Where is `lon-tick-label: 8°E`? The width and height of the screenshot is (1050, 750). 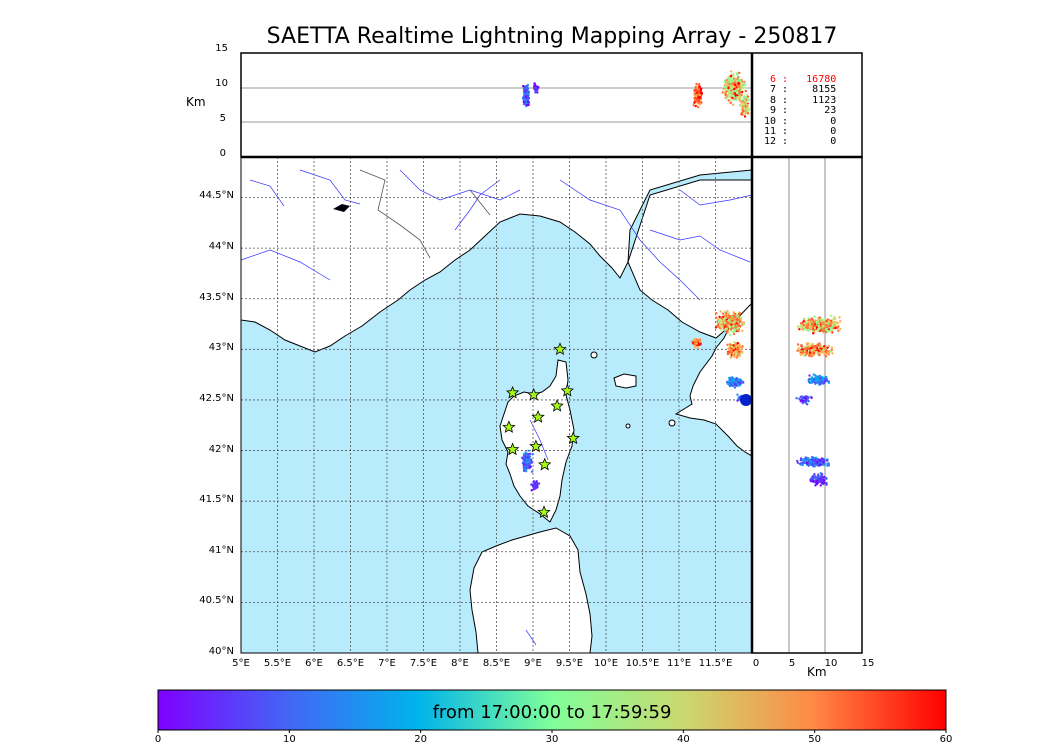 lon-tick-label: 8°E is located at coordinates (460, 663).